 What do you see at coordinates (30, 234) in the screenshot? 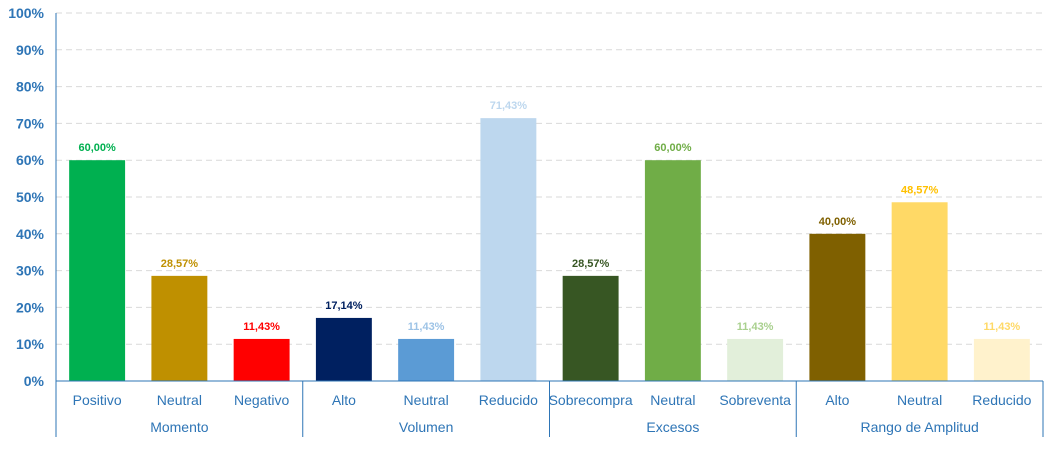
I see `y-tick-label: 40%` at bounding box center [30, 234].